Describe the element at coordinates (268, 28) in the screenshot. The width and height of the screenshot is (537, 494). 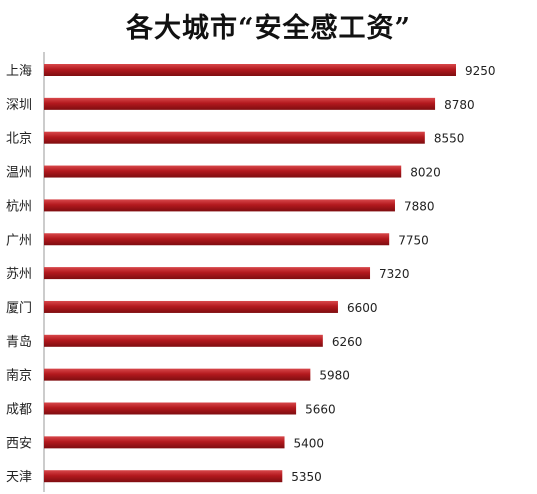
I see `chart-title: 各大城市“安全感工资”` at that location.